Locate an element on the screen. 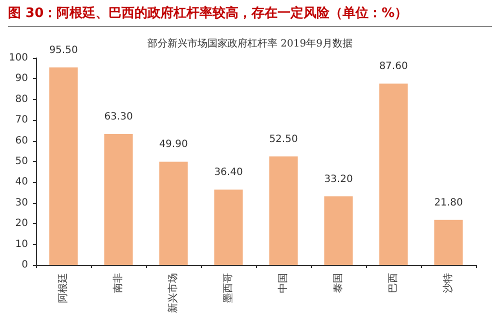 The width and height of the screenshot is (500, 327). data-label: 63.30 is located at coordinates (118, 116).